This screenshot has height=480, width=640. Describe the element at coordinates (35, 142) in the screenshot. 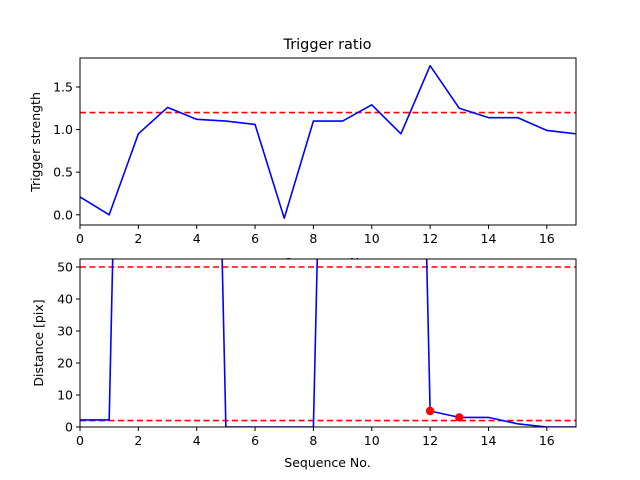

I see `y-axis-label: Trigger strength` at that location.